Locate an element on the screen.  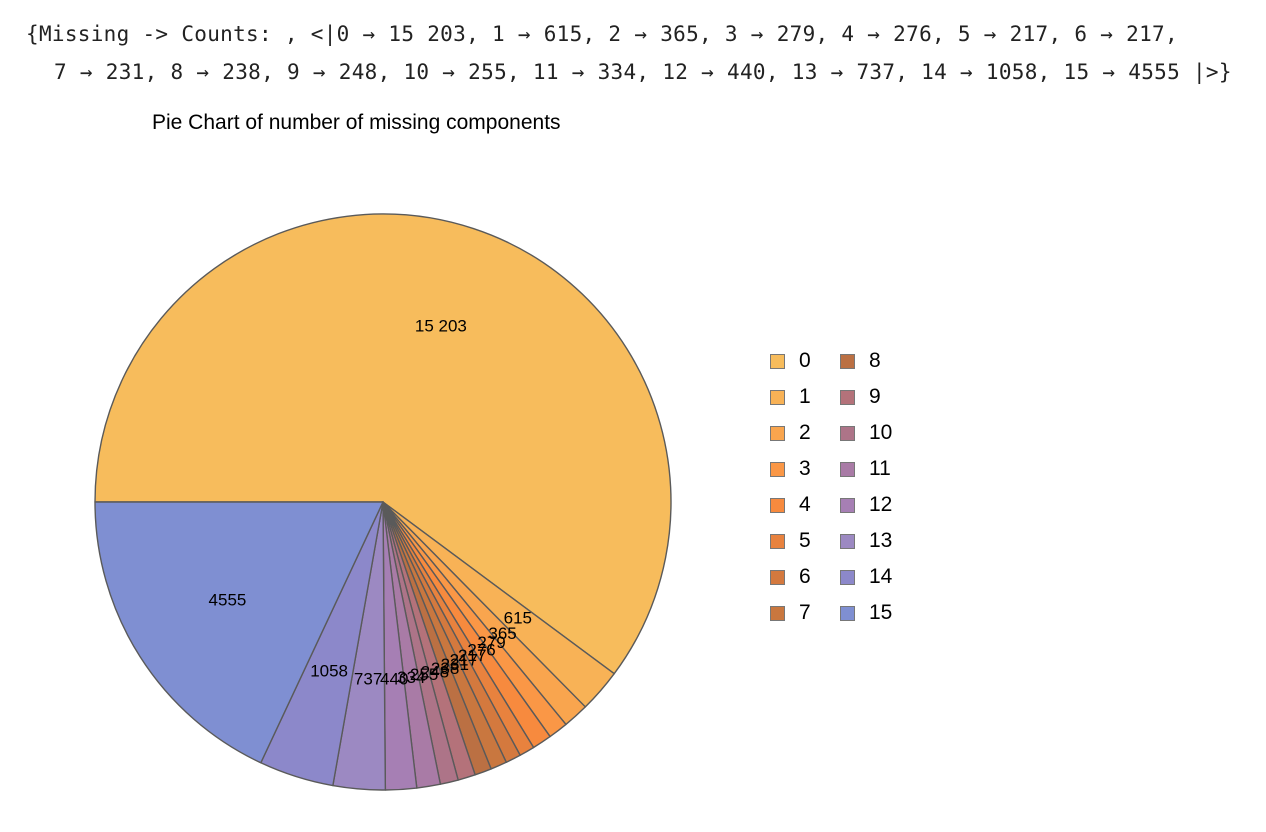
pie-value-label-1: 615 is located at coordinates (518, 618).